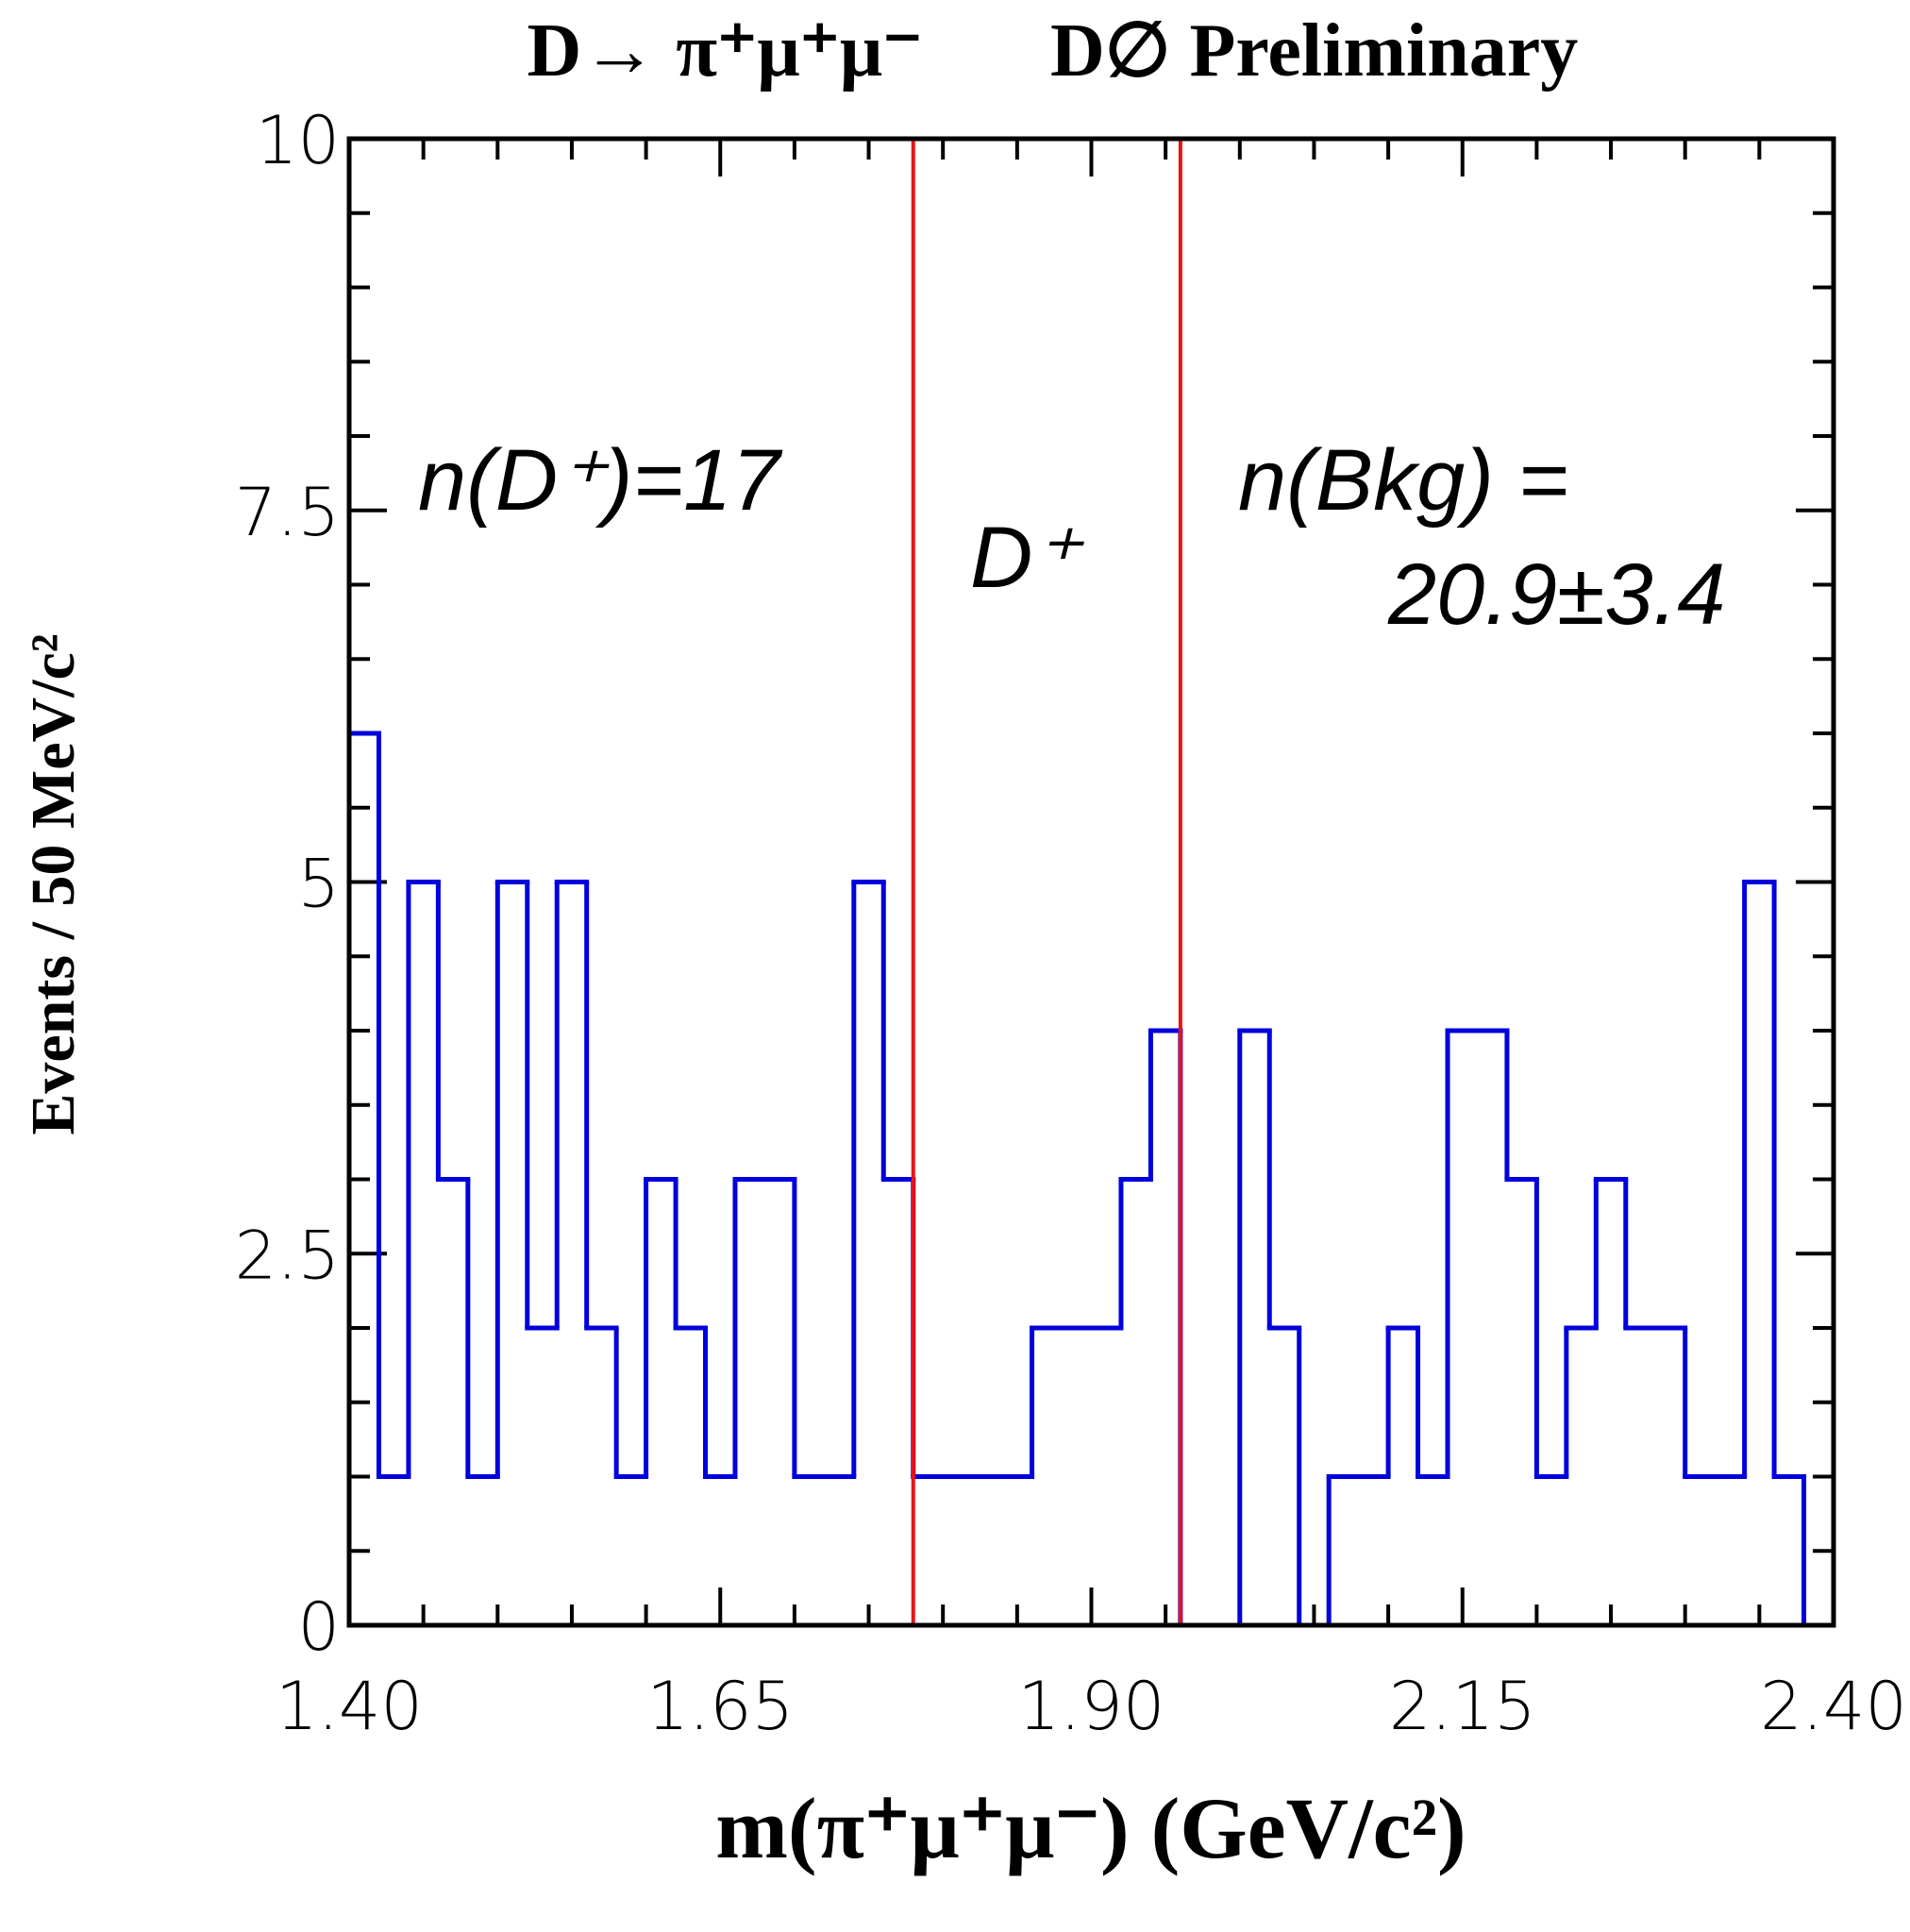 The width and height of the screenshot is (1910, 1932). I want to click on x-tick-label: 1.90, so click(1092, 1706).